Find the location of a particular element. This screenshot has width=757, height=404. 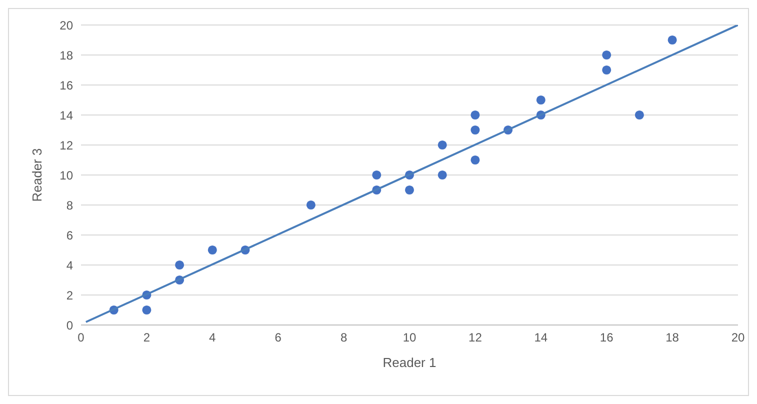

y-tick-label: 12 is located at coordinates (67, 145).